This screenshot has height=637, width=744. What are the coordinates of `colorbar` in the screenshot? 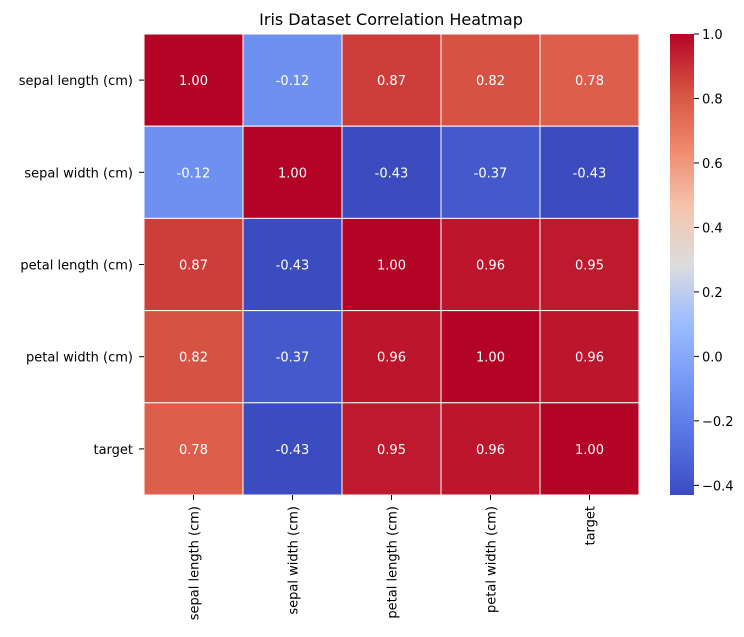 It's located at (682, 264).